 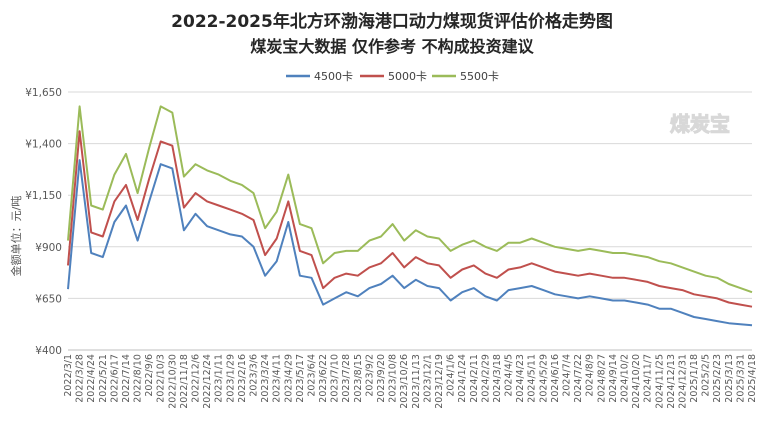 I want to click on x-tick-label: 2025/2/23, so click(x=717, y=378).